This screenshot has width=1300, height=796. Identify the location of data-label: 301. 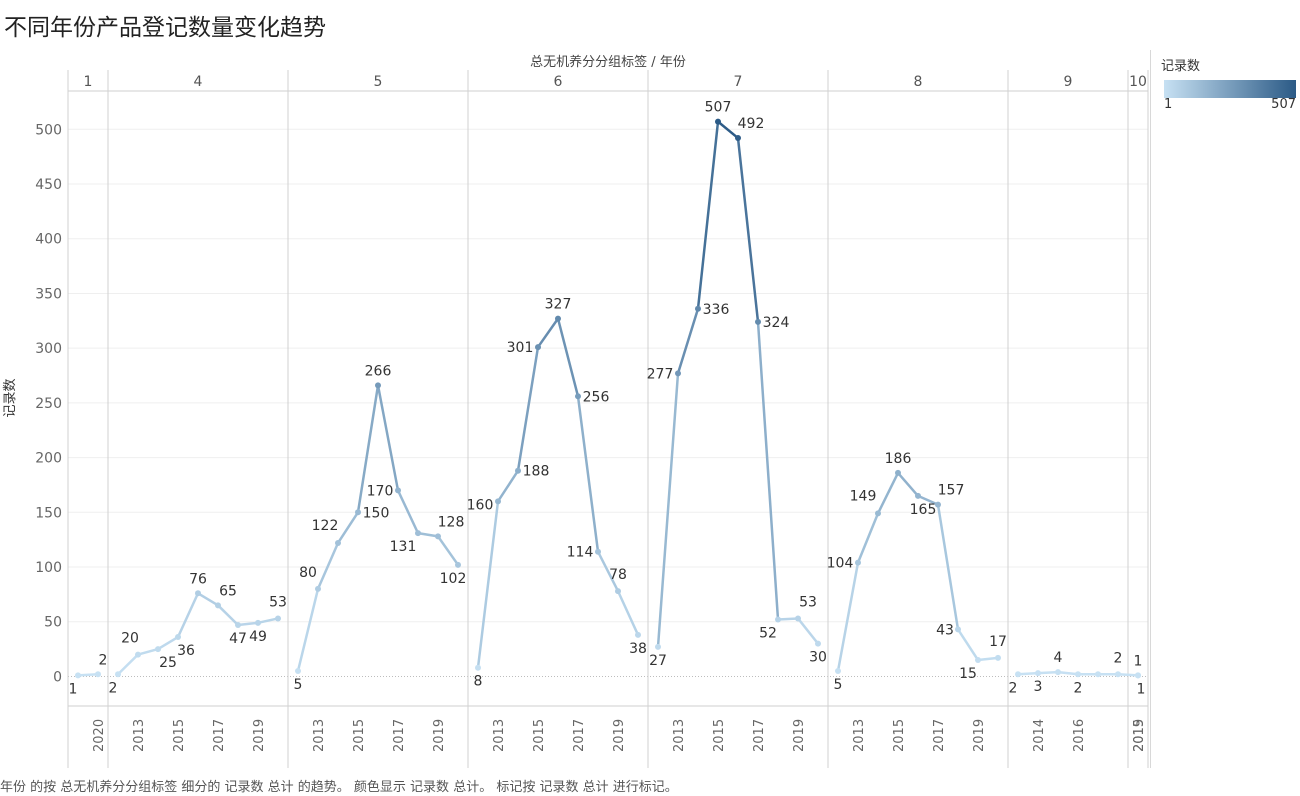
(520, 348).